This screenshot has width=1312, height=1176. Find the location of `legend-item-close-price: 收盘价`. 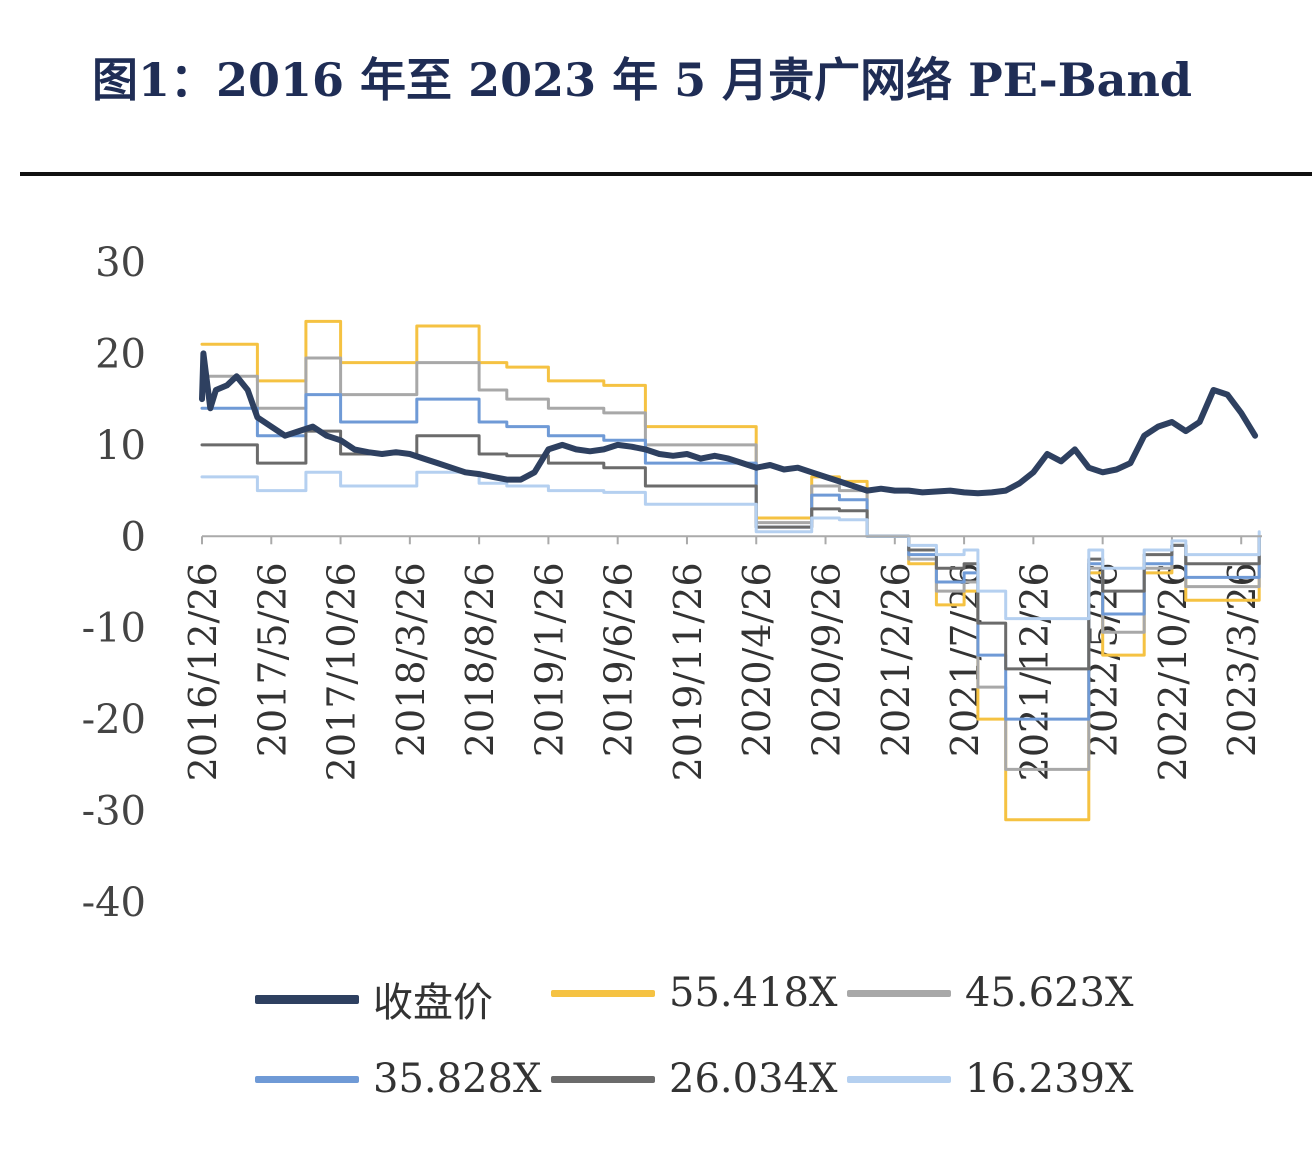

legend-item-close-price: 收盘价 is located at coordinates (374, 999).